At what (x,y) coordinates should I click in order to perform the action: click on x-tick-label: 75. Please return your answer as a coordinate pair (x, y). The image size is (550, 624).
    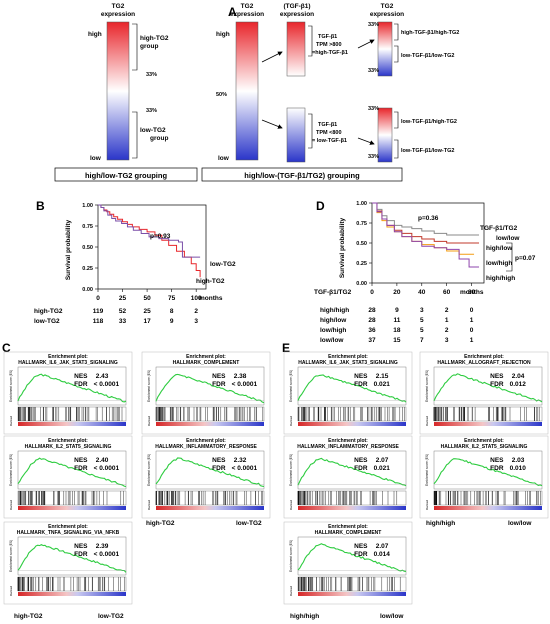
    Looking at the image, I should click on (172, 298).